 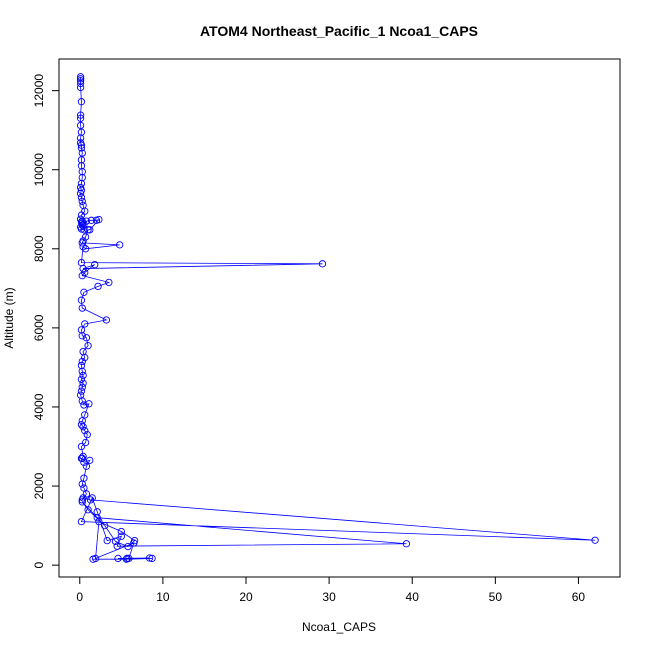 I want to click on x-tick-label: 50, so click(x=496, y=597).